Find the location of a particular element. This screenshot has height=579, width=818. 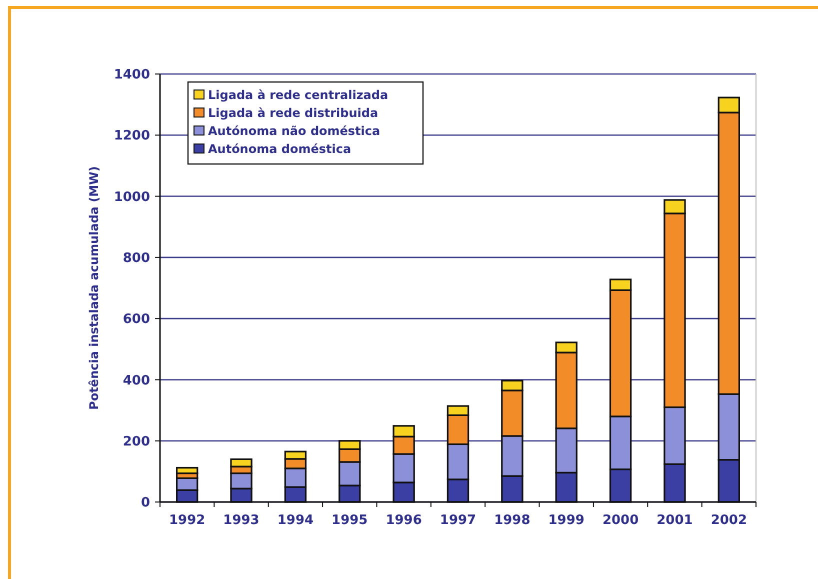

x-tick-label: 2002 is located at coordinates (729, 520).